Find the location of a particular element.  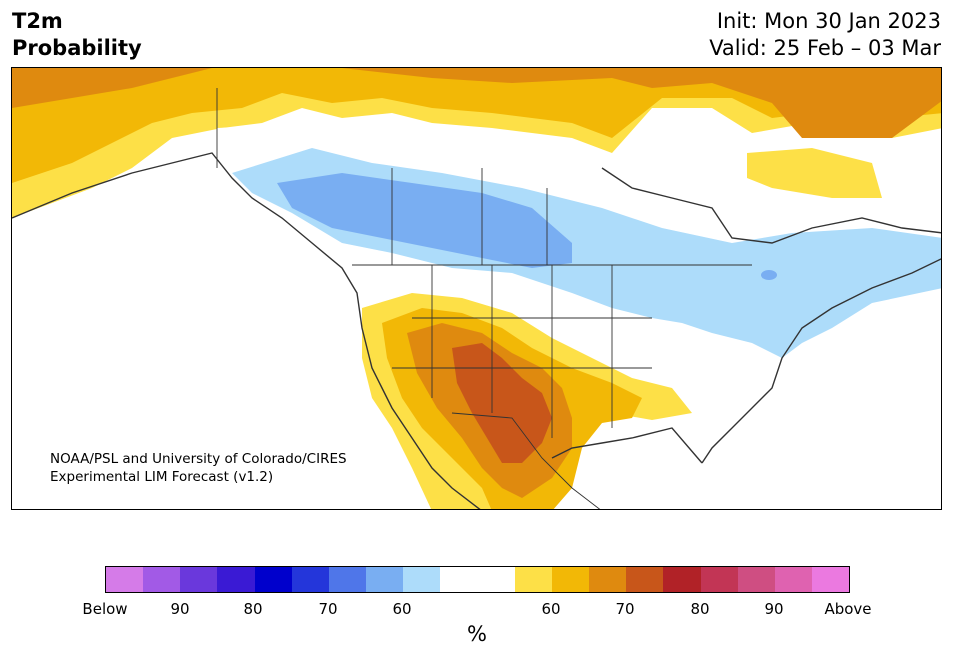

below-medium-canada is located at coordinates (424, 220).